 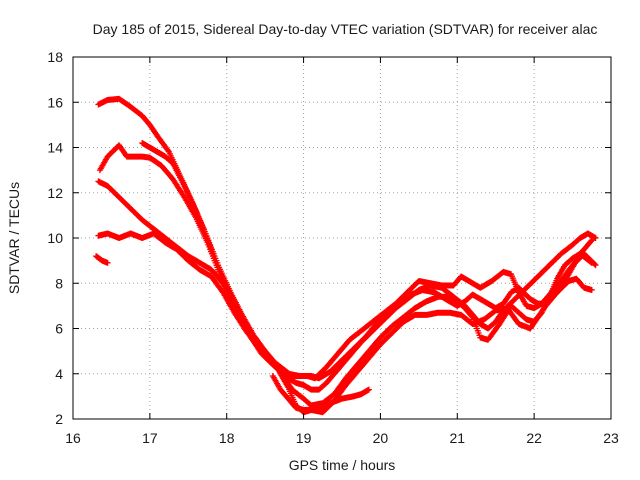 I want to click on y-tick-labels: 2 4 6 8 10 12 14 16 18, so click(x=55, y=238).